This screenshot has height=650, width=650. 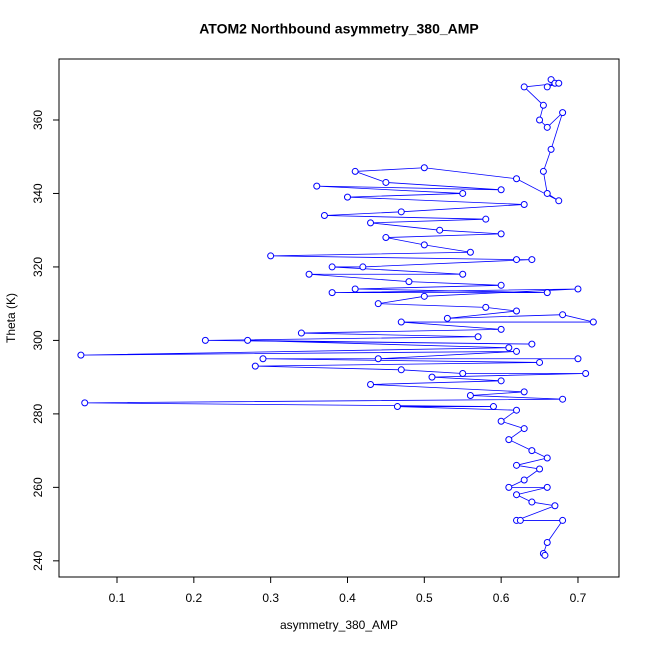 I want to click on x-tick-label: 0.2, so click(x=193, y=598).